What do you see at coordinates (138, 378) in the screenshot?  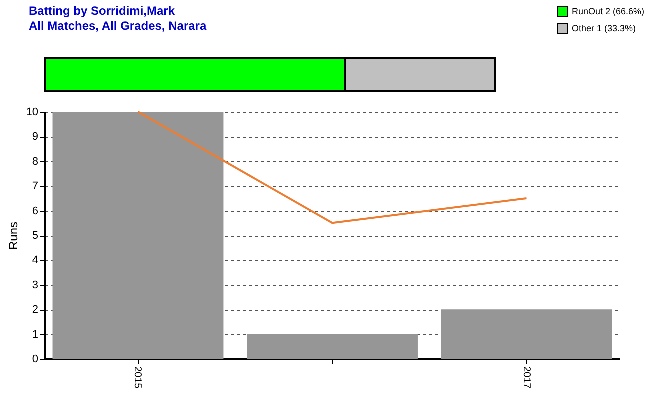 I see `x-tick-label: 2015` at bounding box center [138, 378].